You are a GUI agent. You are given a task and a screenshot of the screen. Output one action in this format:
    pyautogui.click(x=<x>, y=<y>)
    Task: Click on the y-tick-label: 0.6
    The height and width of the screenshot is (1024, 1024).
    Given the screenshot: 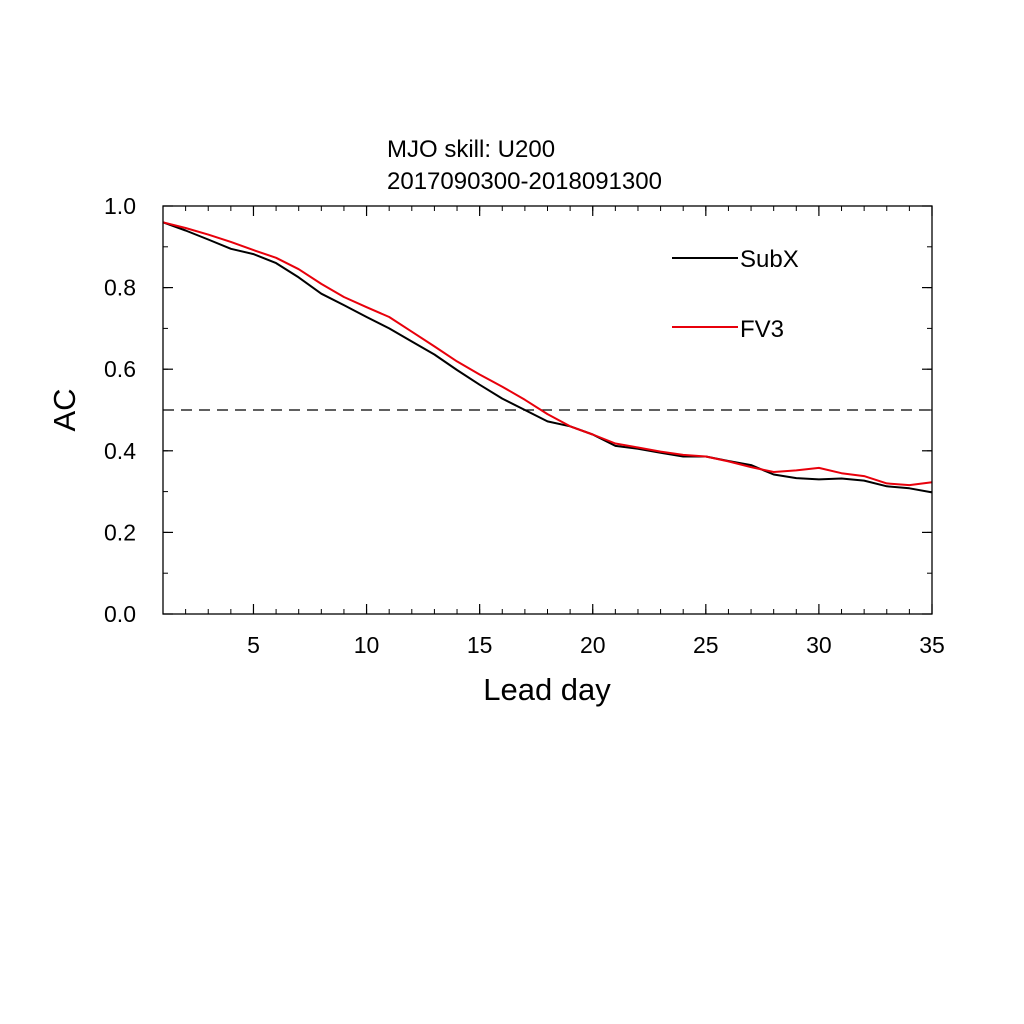 What is the action you would take?
    pyautogui.click(x=120, y=369)
    